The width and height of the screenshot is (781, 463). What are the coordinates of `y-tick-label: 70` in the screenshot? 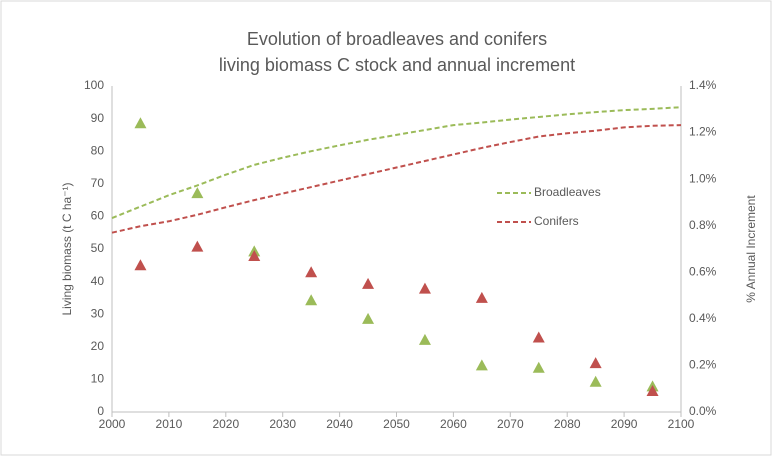 It's located at (98, 183).